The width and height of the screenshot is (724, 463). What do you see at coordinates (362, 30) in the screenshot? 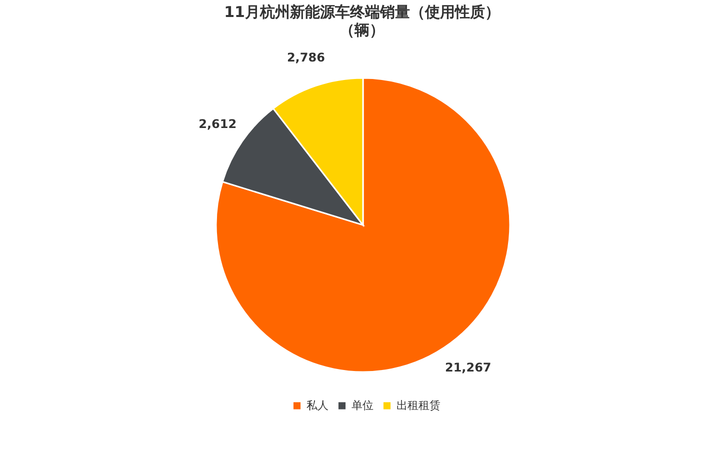
I see `chart-subtitle: （辆）` at bounding box center [362, 30].